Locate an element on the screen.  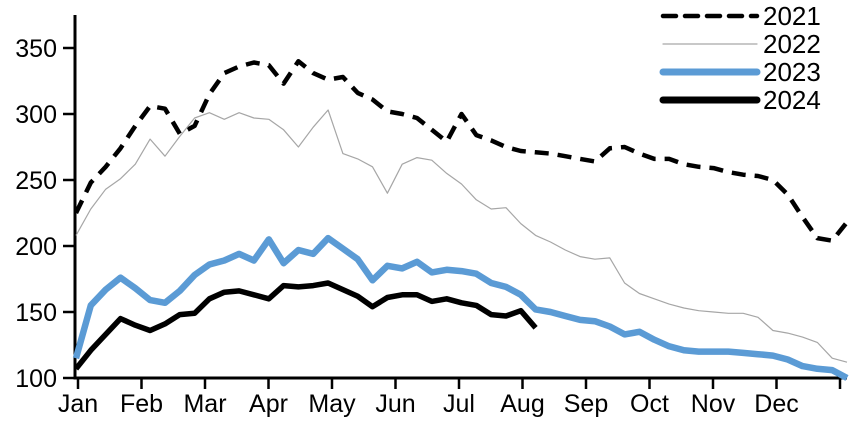
x-tick-label-feb: Feb is located at coordinates (141, 404).